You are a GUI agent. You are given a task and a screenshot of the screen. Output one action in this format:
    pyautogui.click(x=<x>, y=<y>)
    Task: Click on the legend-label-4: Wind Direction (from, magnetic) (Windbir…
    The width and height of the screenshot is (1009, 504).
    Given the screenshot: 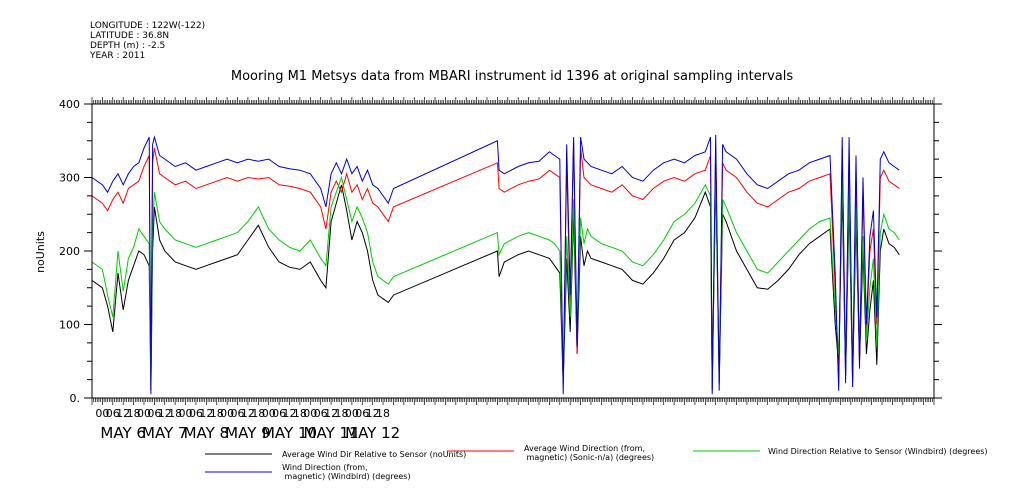 What is the action you would take?
    pyautogui.click(x=346, y=472)
    